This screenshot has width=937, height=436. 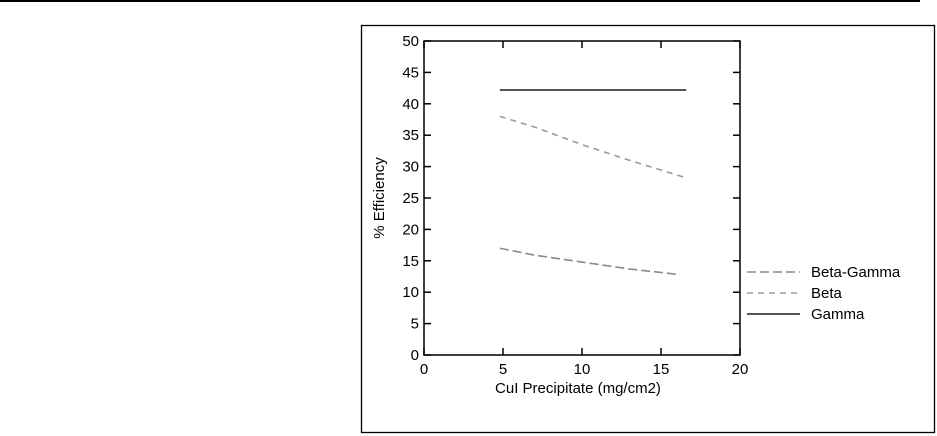 What do you see at coordinates (410, 104) in the screenshot?
I see `y-tick-label: 40` at bounding box center [410, 104].